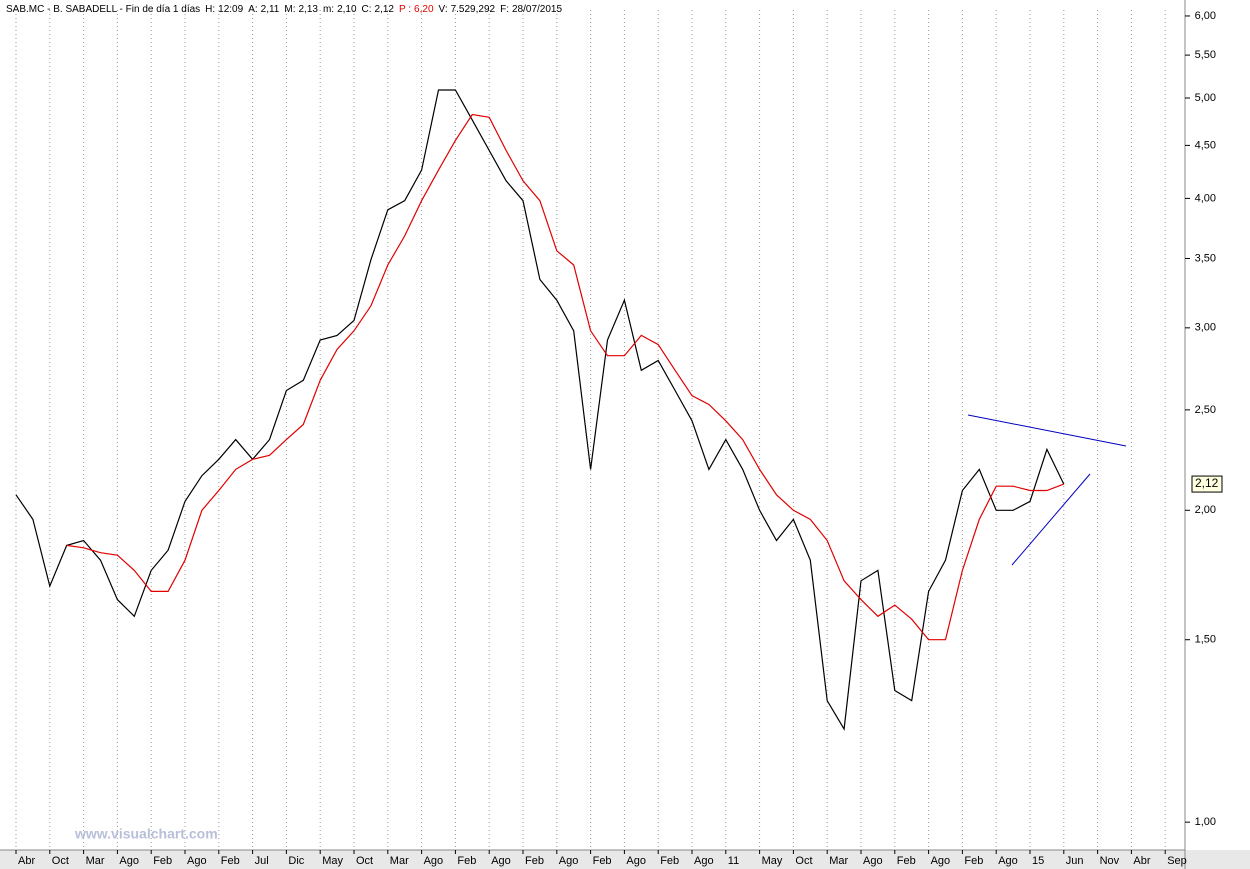 This screenshot has height=869, width=1250. Describe the element at coordinates (504, 9) in the screenshot. I see `header-field-label: F:` at that location.